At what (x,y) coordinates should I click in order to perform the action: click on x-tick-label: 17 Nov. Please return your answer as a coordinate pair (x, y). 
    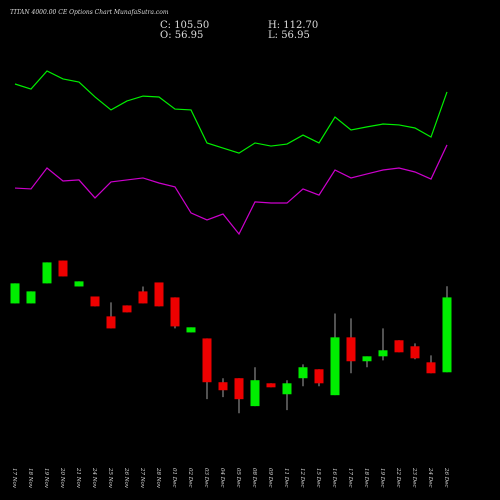
    Looking at the image, I should click on (14, 478).